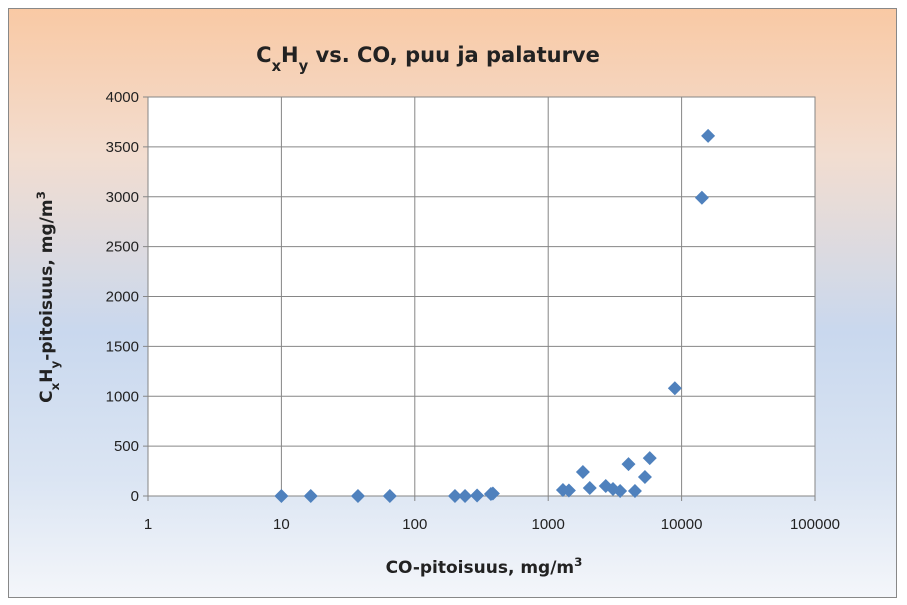  What do you see at coordinates (682, 524) in the screenshot?
I see `x-tick-label: 10000` at bounding box center [682, 524].